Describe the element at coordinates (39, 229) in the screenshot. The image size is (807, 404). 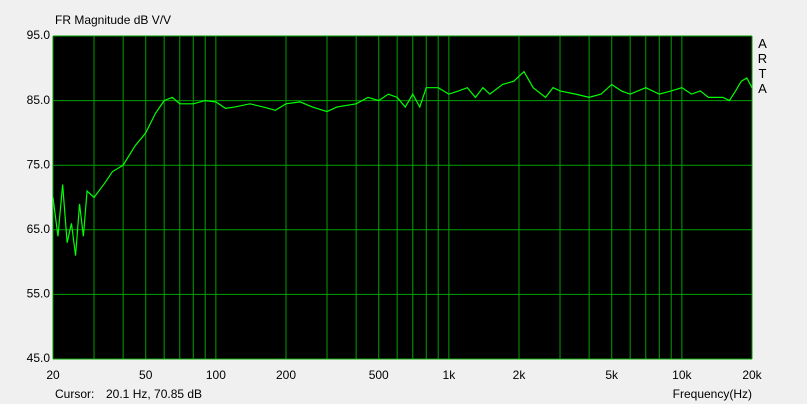
I see `y-tick-label: 65.0` at that location.